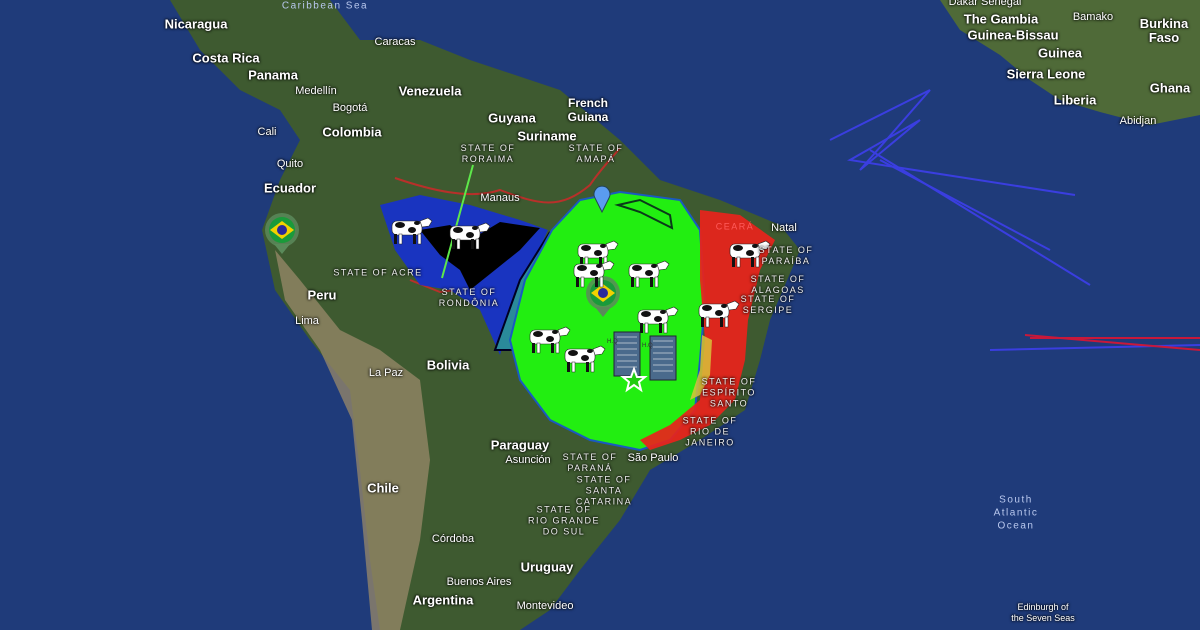  Describe the element at coordinates (784, 228) in the screenshot. I see `label-natal: Natal` at that location.